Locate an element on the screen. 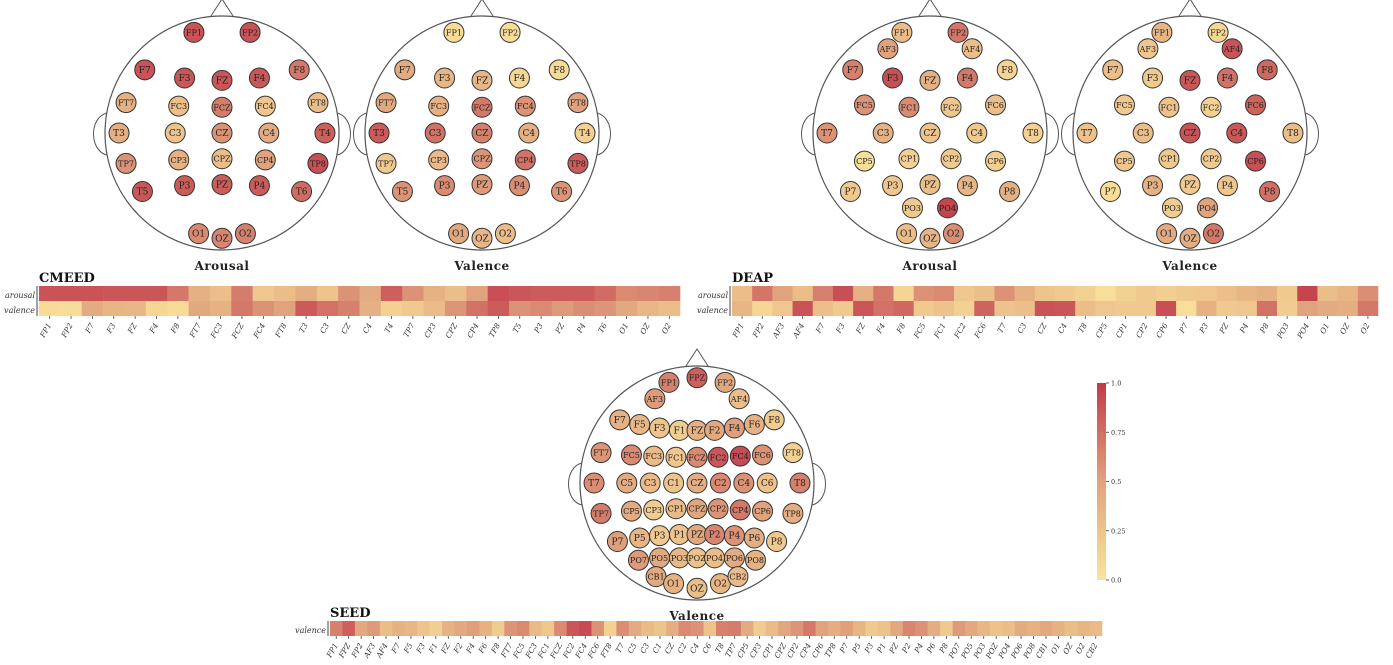 This screenshot has width=1393, height=665. electrode-label: PO4 is located at coordinates (1207, 208).